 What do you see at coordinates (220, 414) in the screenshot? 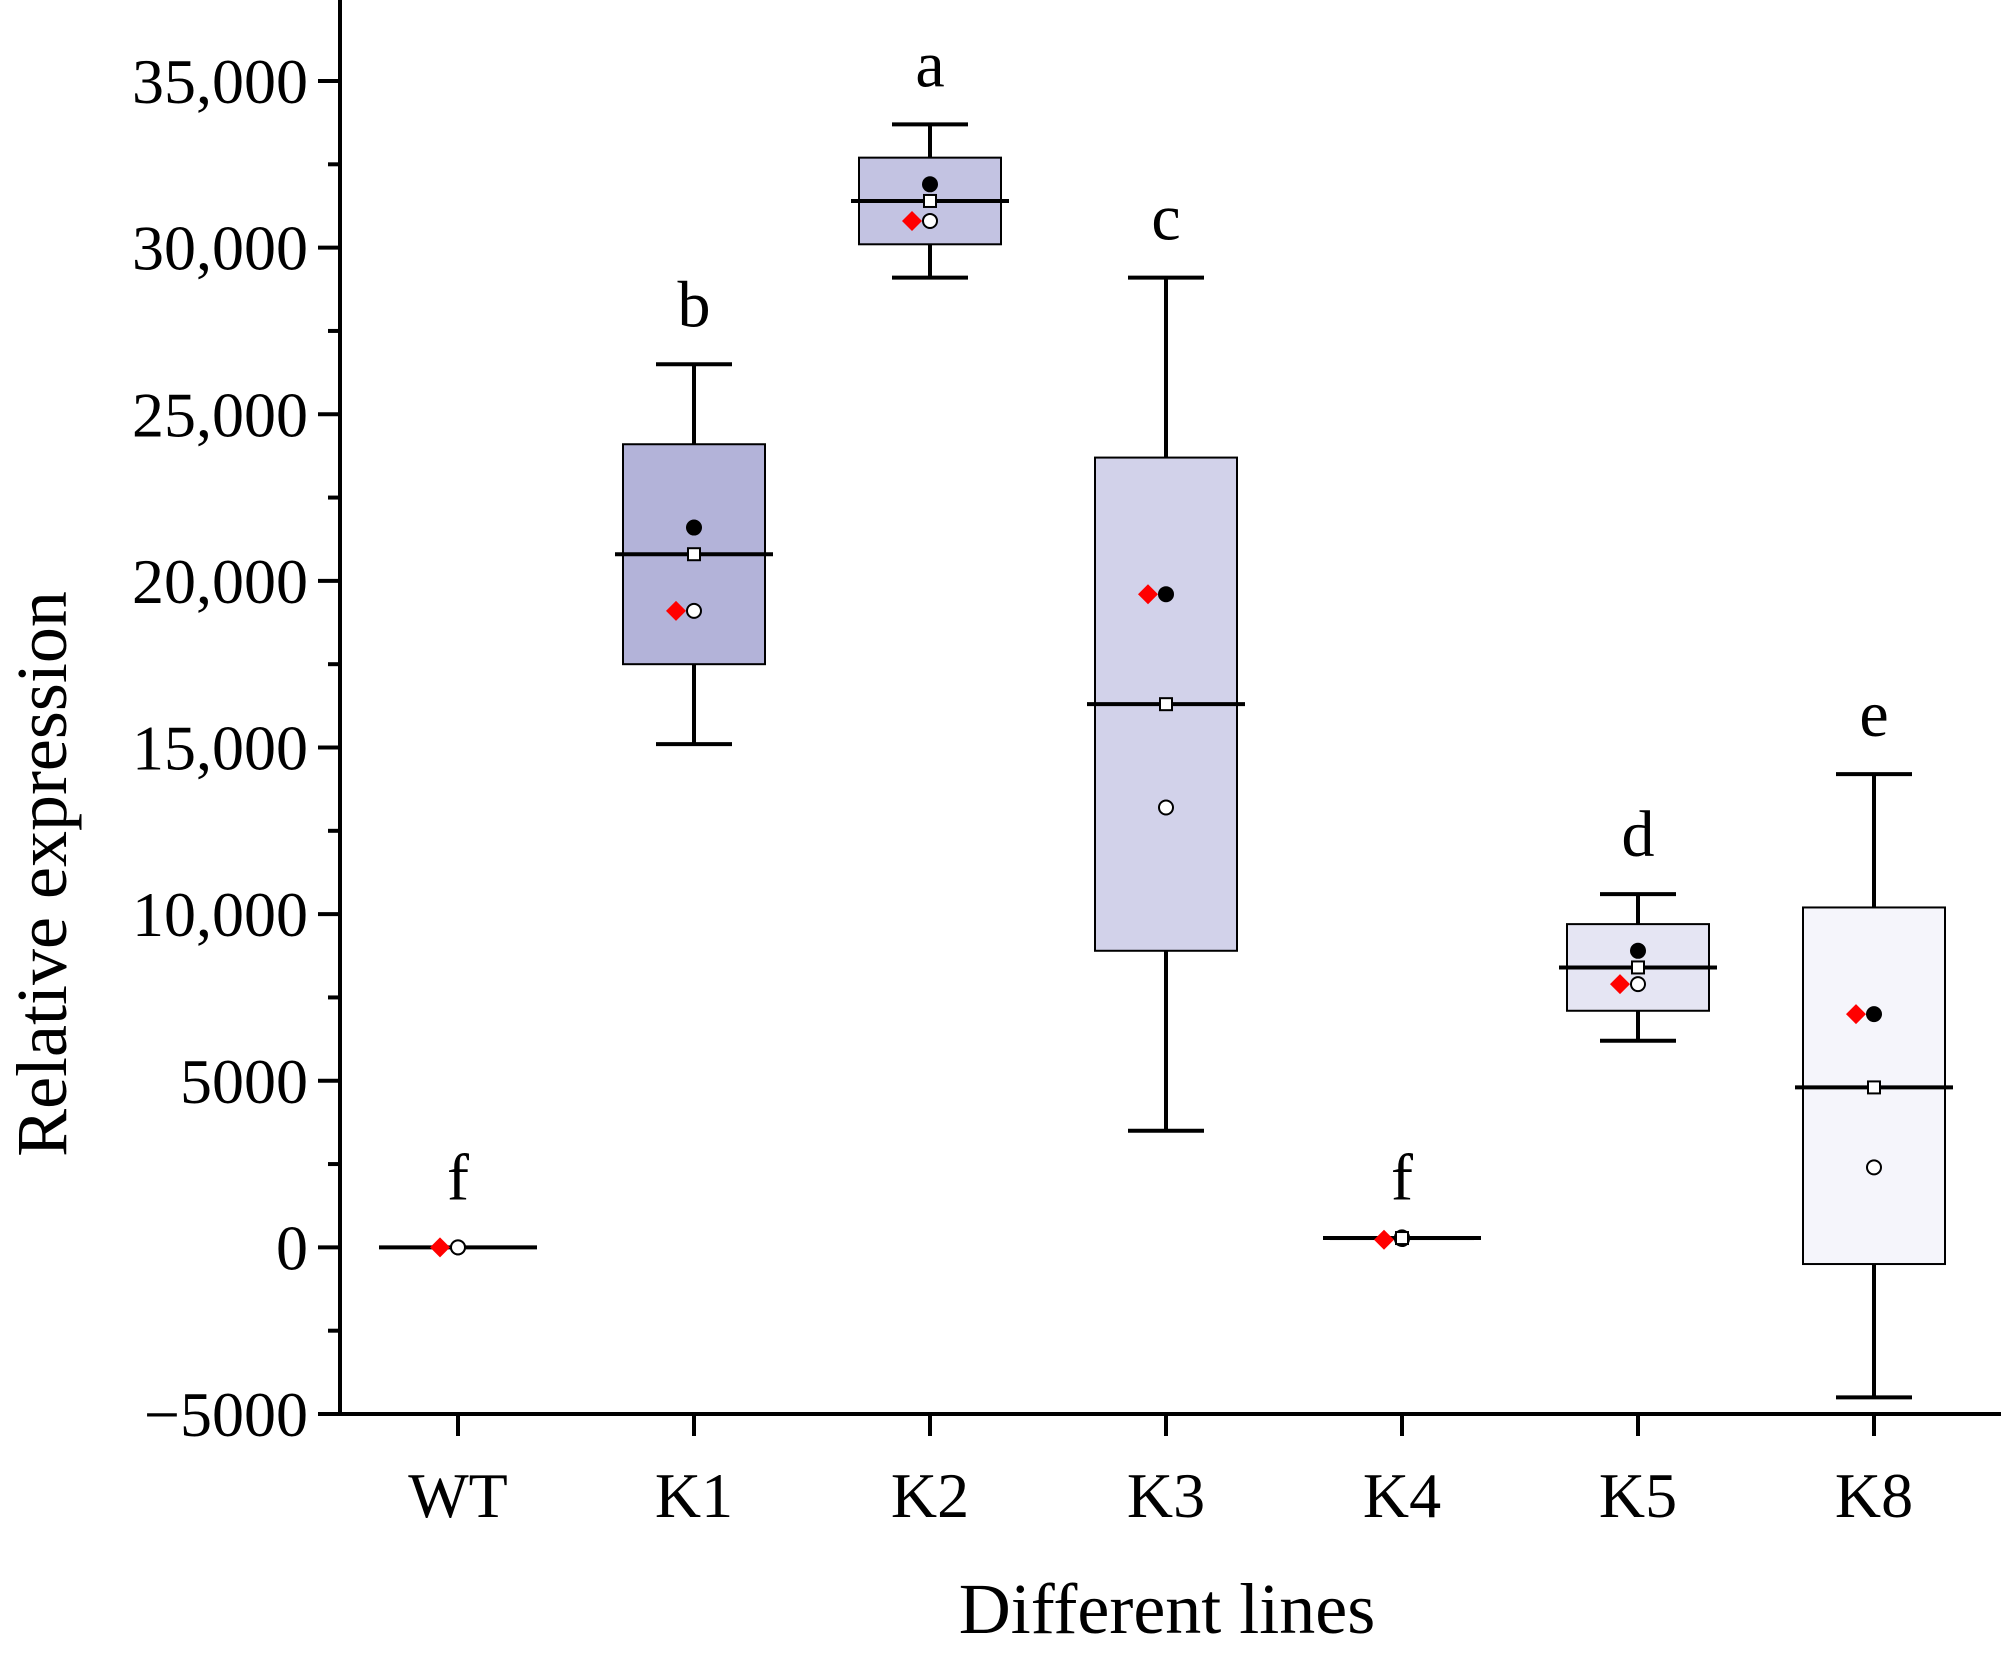
I see `y-tick-label: 25,000` at bounding box center [220, 414].